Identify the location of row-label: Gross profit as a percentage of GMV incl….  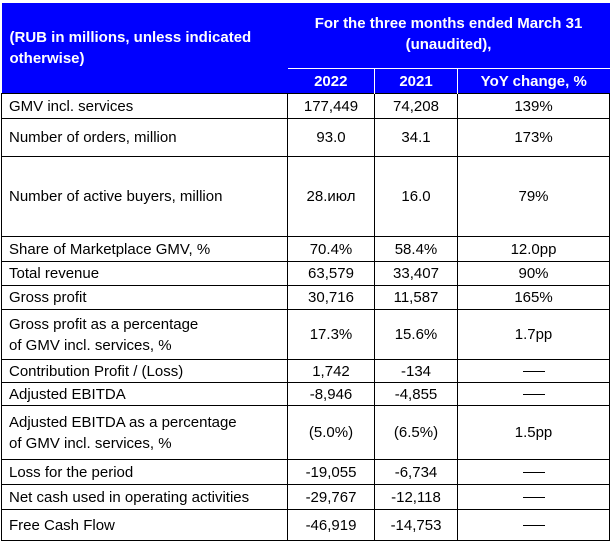
(144, 334).